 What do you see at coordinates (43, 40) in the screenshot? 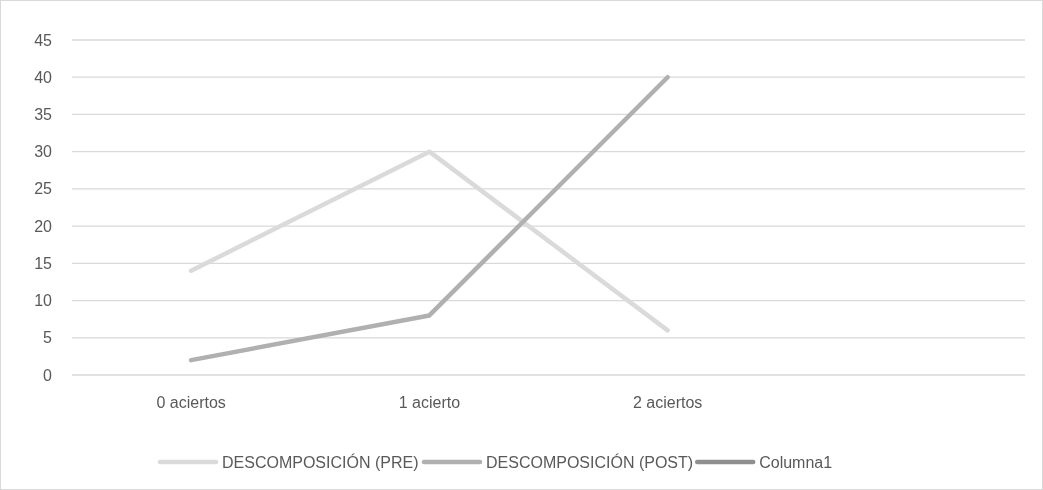
I see `y-tick-label: 45` at bounding box center [43, 40].